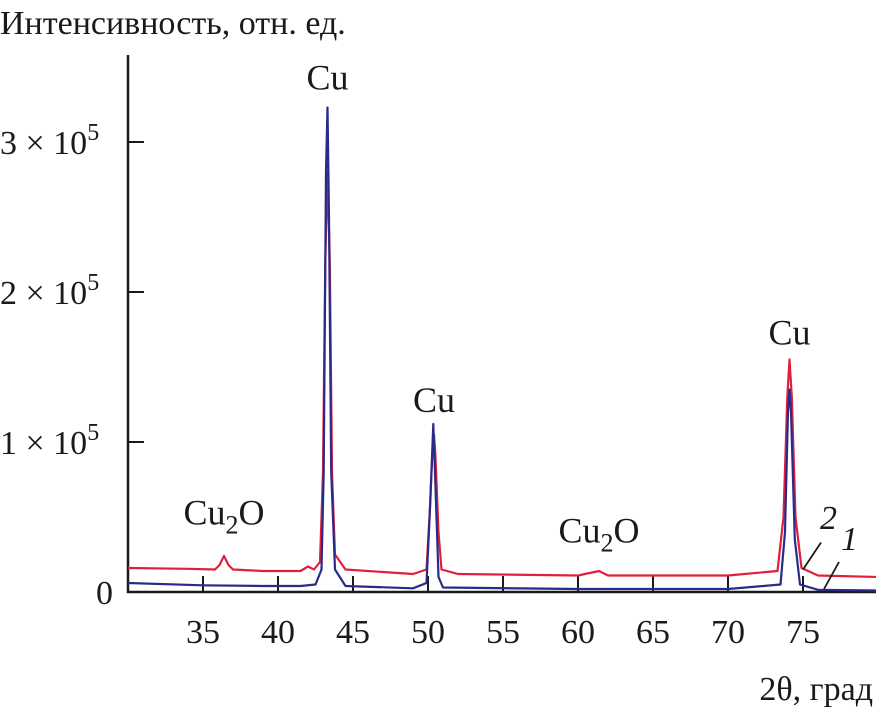 The height and width of the screenshot is (707, 876). Describe the element at coordinates (49, 291) in the screenshot. I see `y-tick-label: 2 × 10⁵` at that location.